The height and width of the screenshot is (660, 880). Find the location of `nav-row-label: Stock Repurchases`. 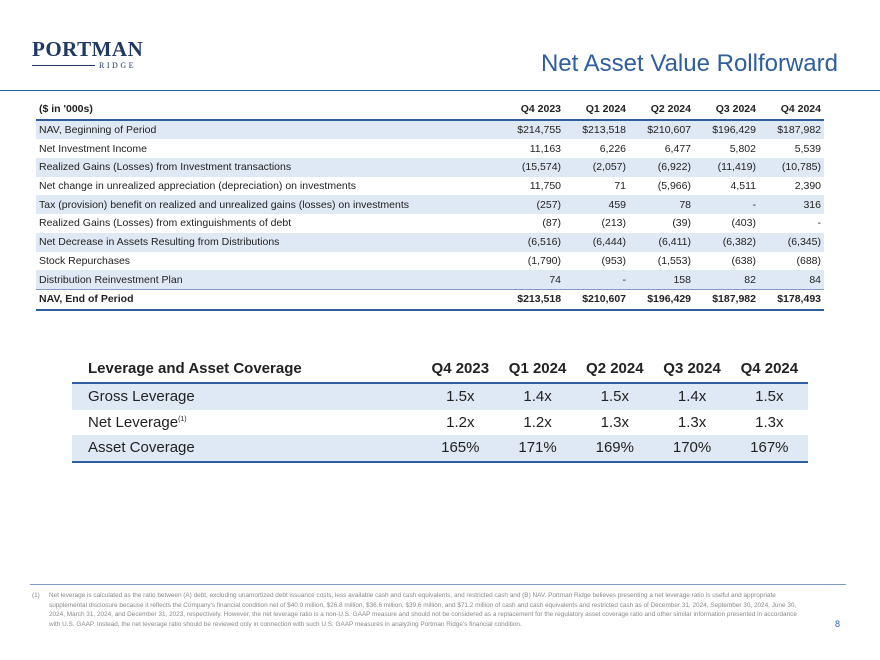

nav-row-label: Stock Repurchases is located at coordinates (85, 260).